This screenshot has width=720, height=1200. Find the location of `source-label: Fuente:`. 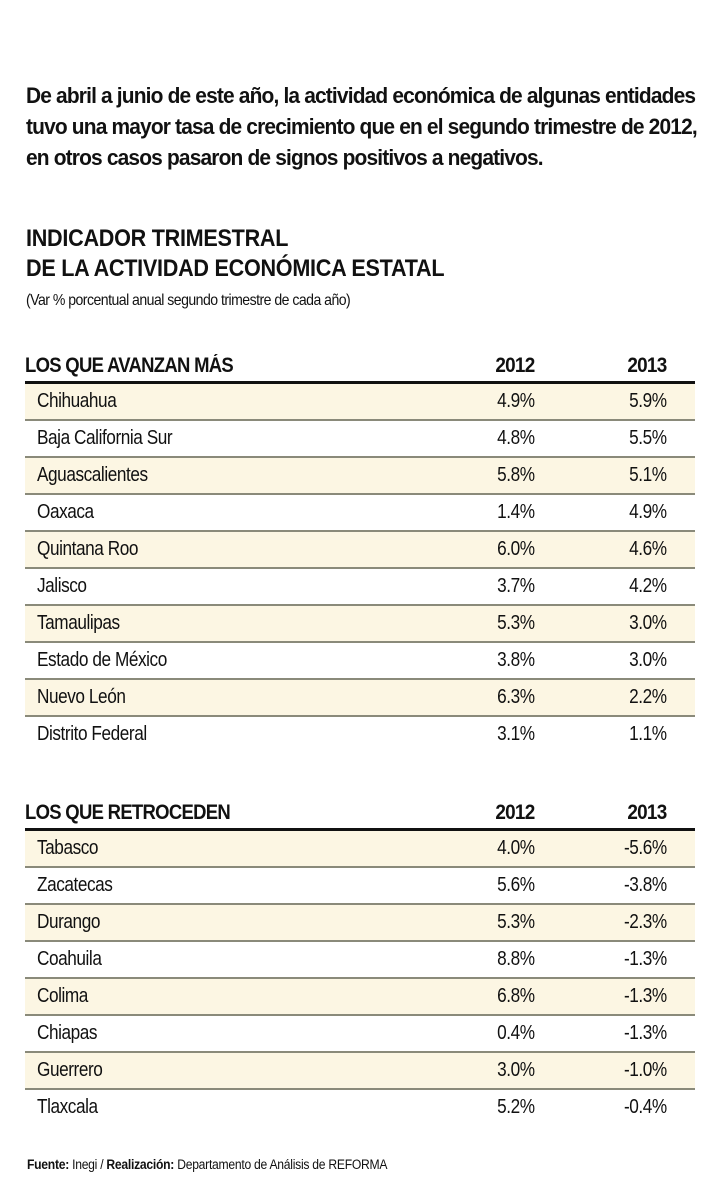

source-label: Fuente: is located at coordinates (48, 1164).